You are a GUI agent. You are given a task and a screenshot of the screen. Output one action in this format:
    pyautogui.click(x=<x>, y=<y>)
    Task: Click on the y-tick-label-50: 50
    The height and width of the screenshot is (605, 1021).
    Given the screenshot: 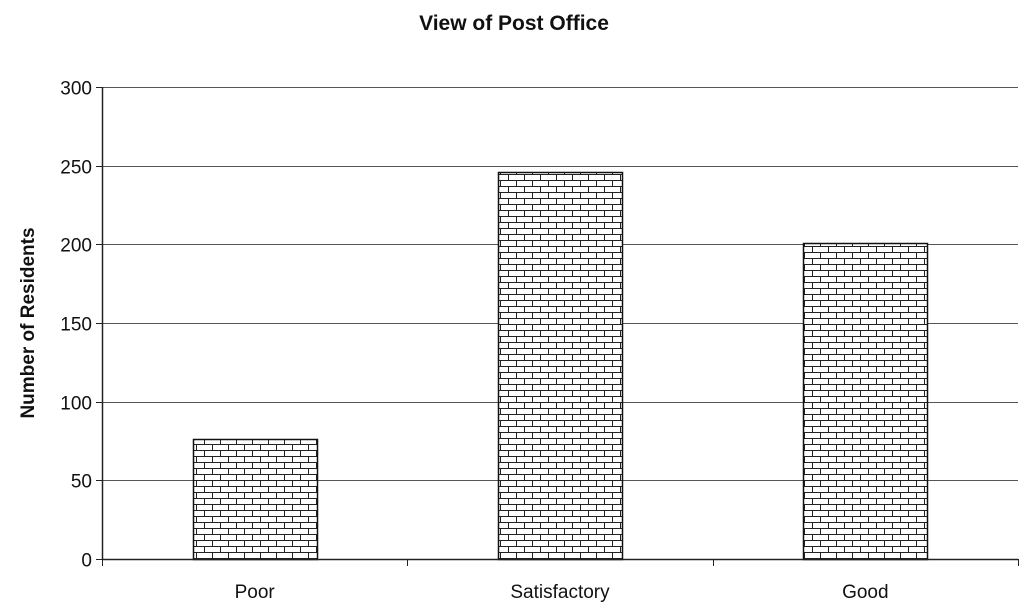 What is the action you would take?
    pyautogui.click(x=81, y=482)
    